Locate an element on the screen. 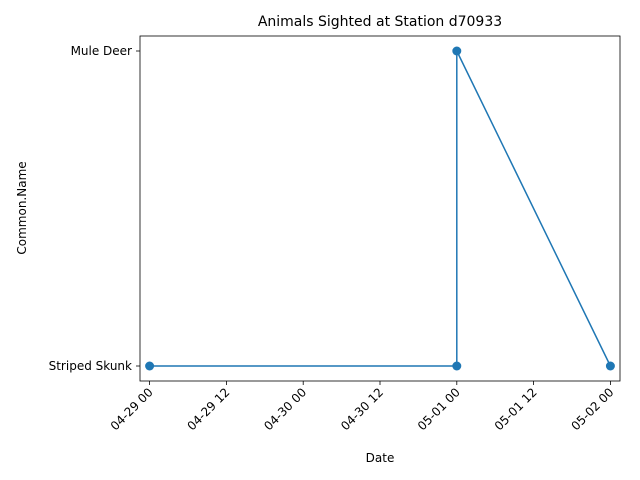  x-tick-label: 05-01 00 is located at coordinates (439, 409).